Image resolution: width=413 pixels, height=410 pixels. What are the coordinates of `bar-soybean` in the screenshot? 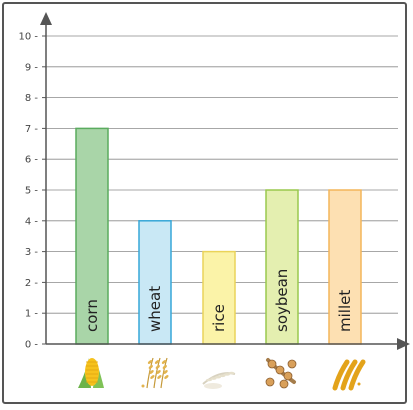 It's located at (282, 267).